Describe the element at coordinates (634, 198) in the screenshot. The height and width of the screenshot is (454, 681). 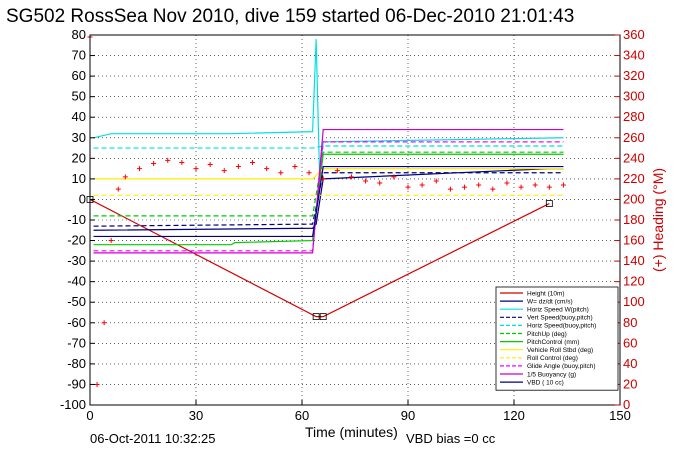
I see `y2-tick-label: 200` at that location.